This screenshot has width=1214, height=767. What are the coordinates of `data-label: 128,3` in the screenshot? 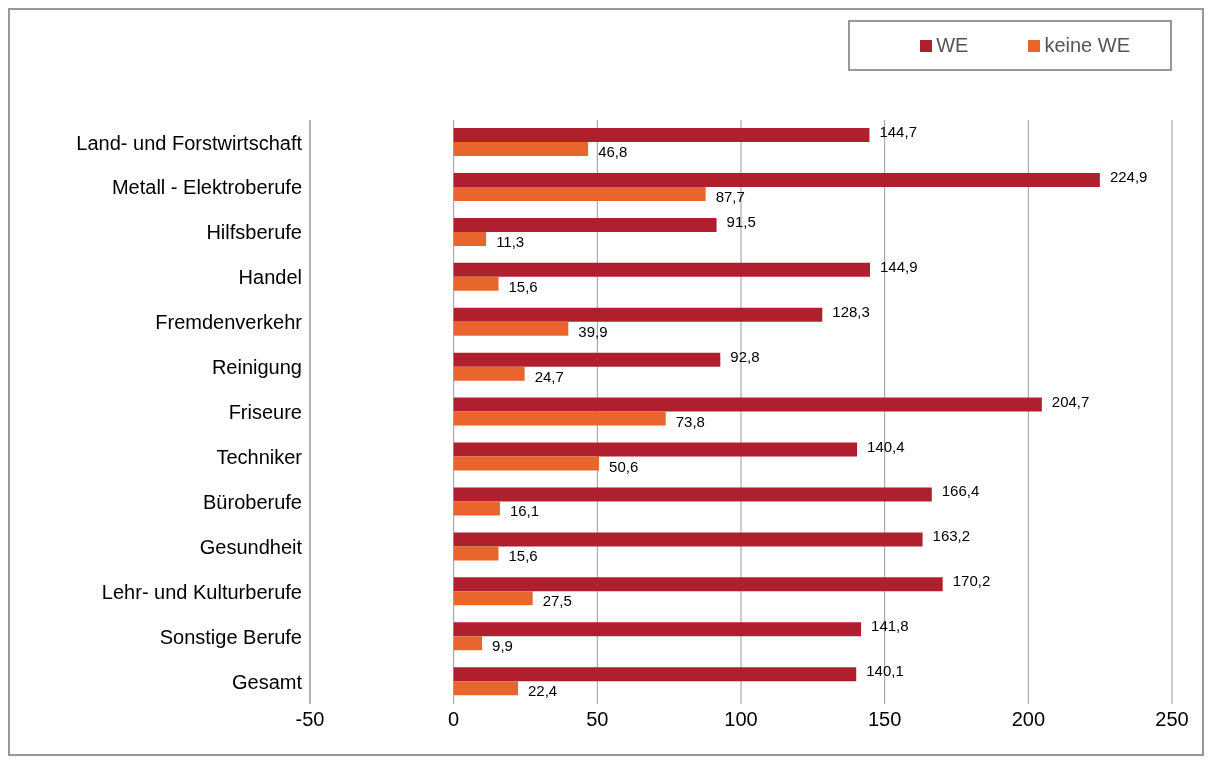 It's located at (851, 311).